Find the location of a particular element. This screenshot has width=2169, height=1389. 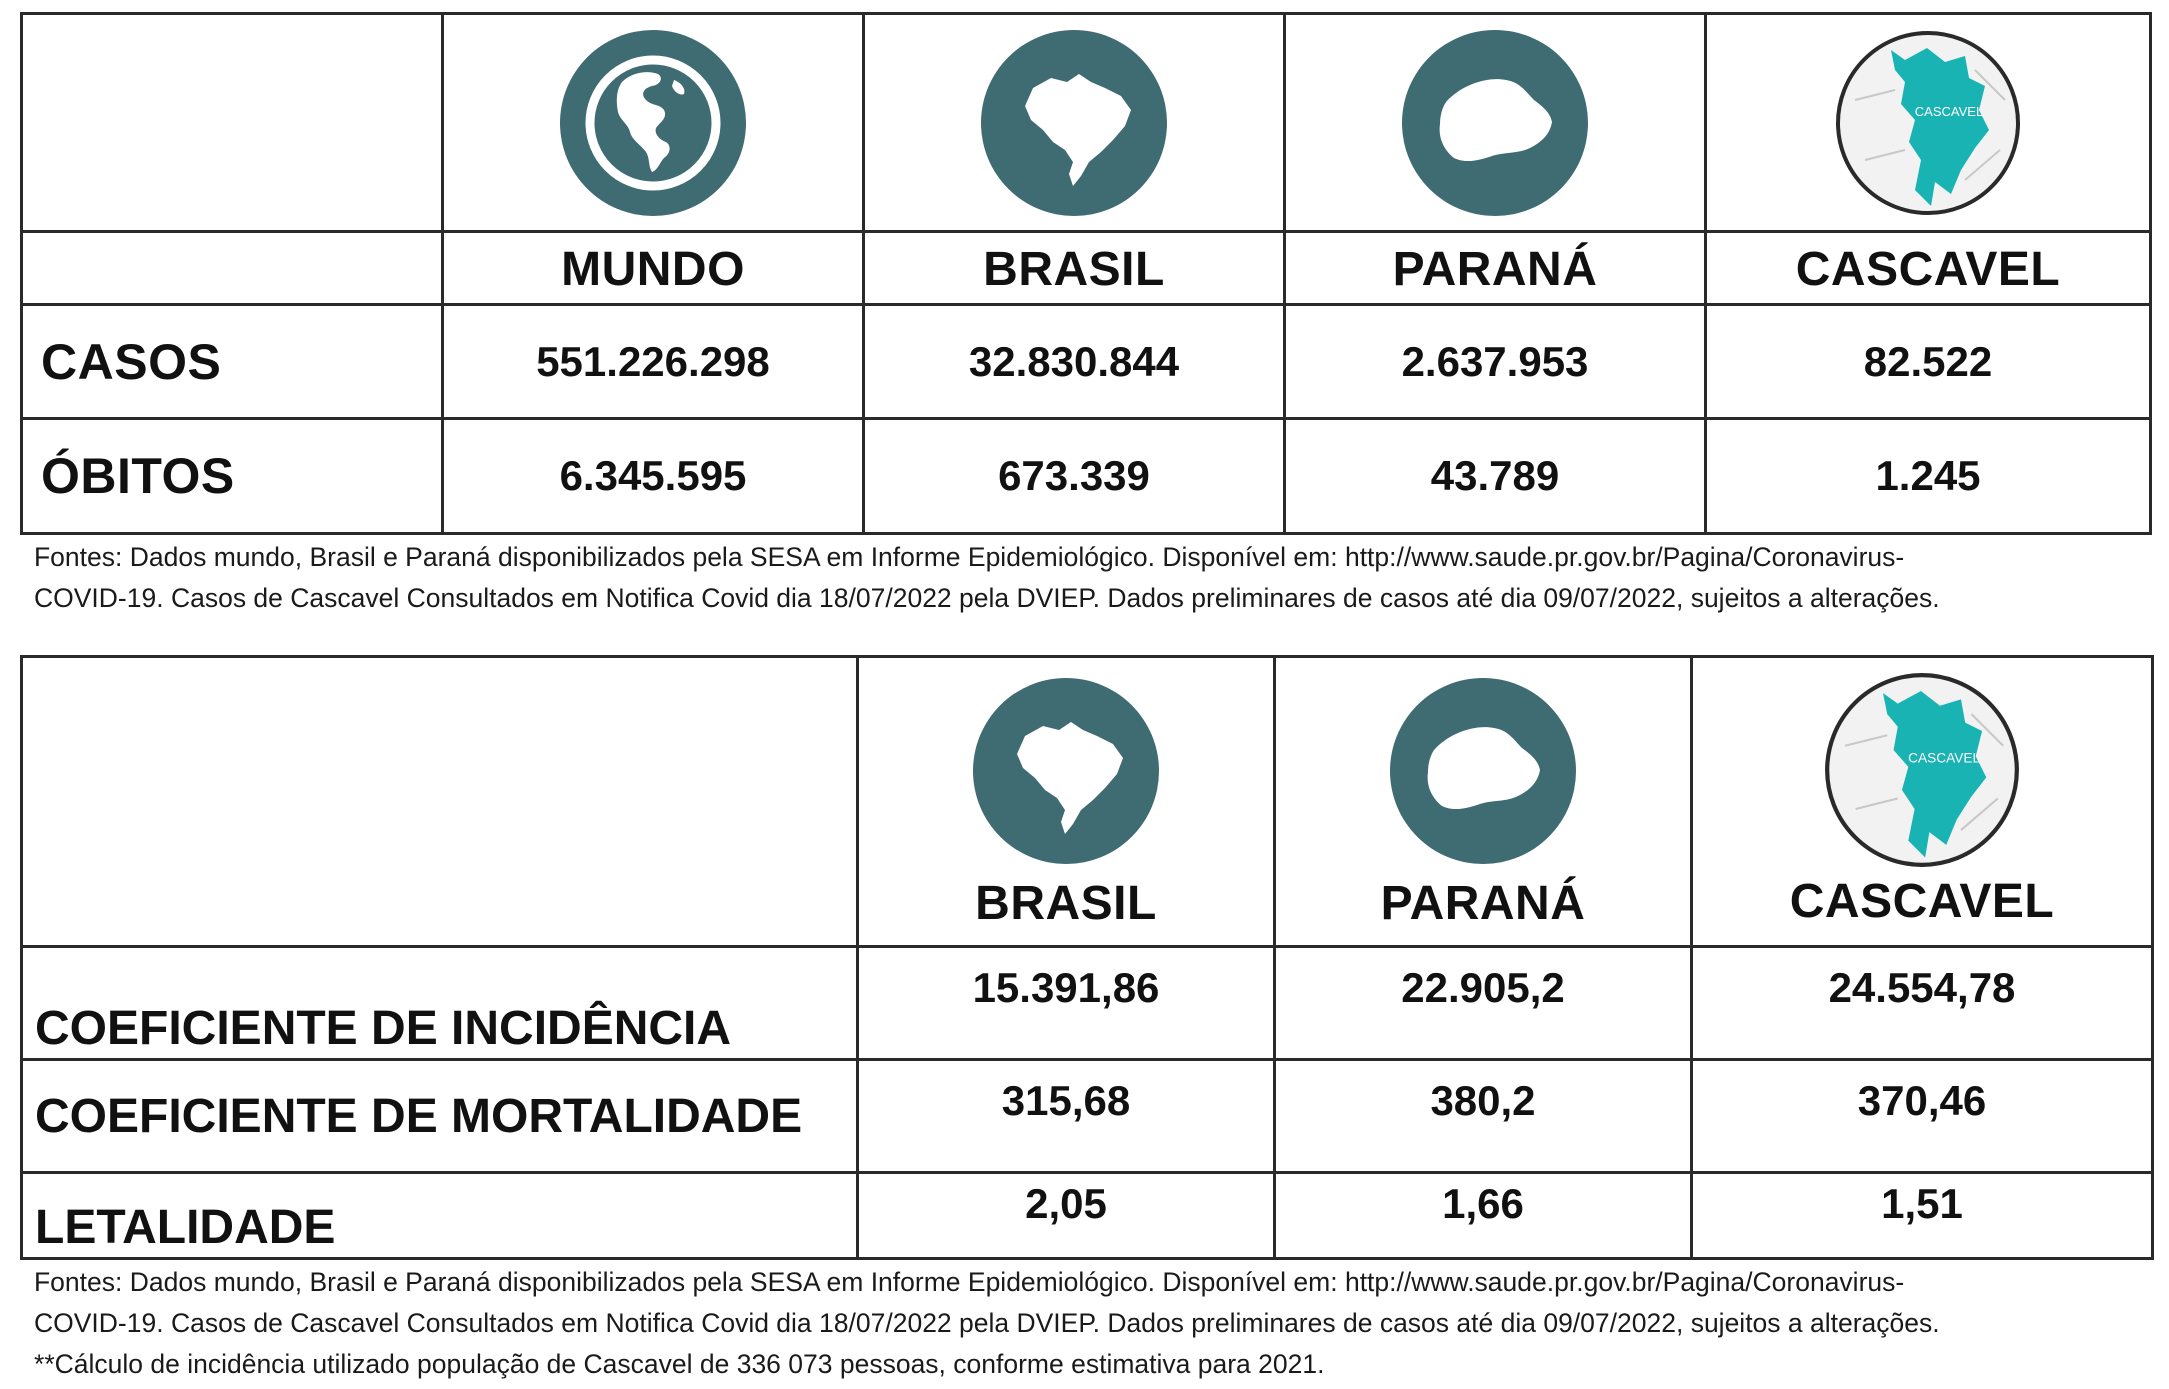

obitos-brasil-value: 673.339 is located at coordinates (1074, 476).